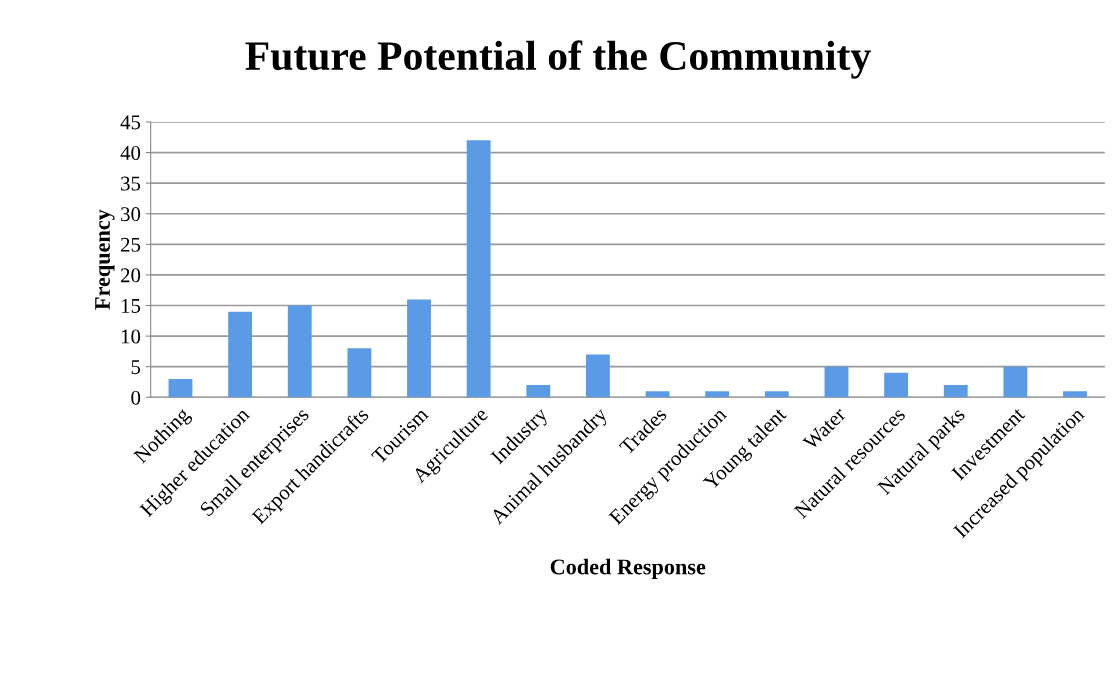 This screenshot has height=697, width=1116. I want to click on y-axis-title: Frequency, so click(105, 259).